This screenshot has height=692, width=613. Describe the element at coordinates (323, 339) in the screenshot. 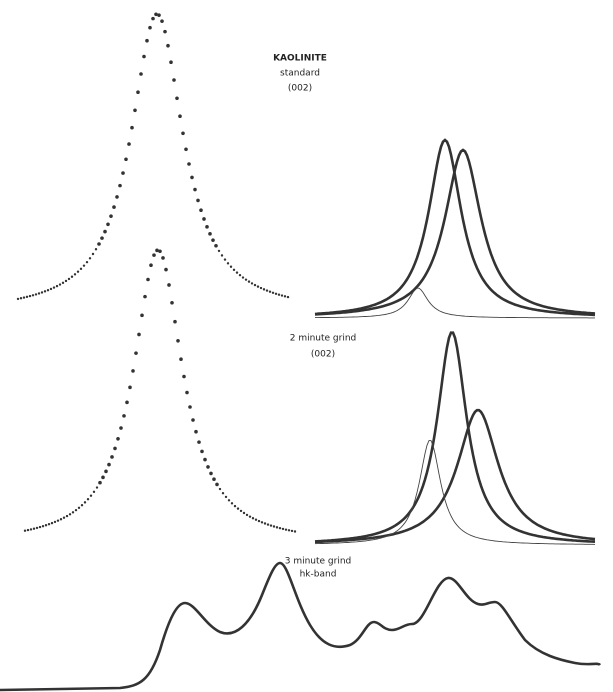

I see `label: 2 minute grind` at that location.